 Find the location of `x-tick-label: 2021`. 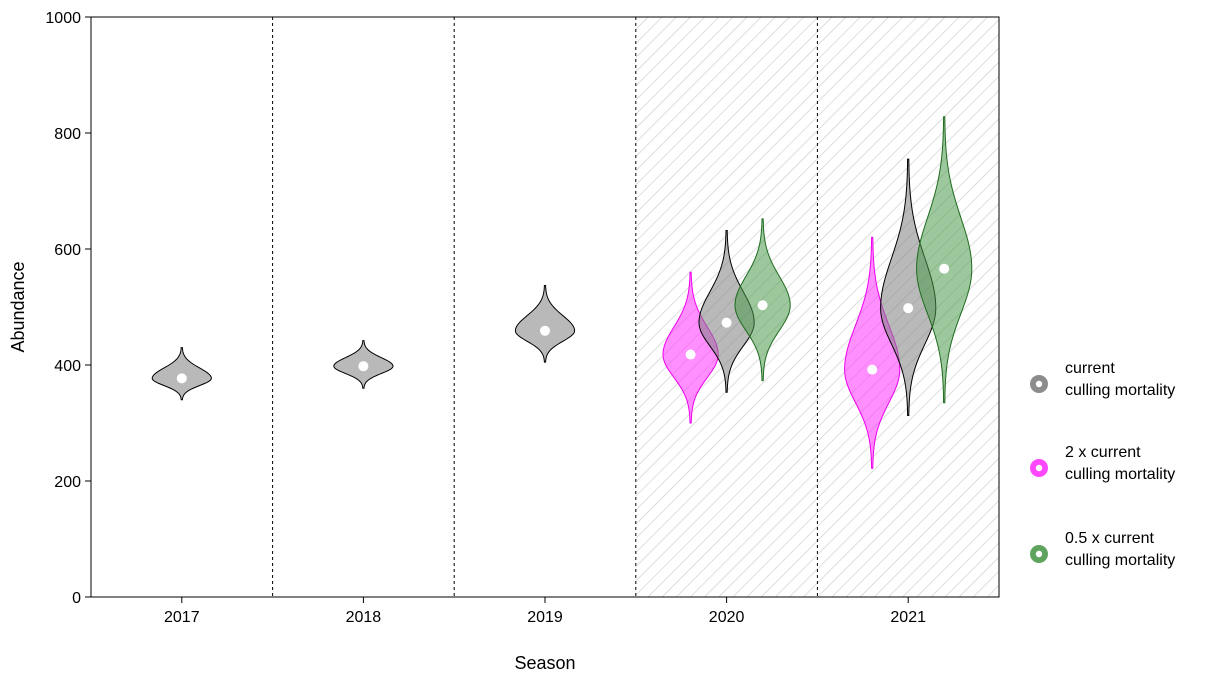

x-tick-label: 2021 is located at coordinates (908, 617).